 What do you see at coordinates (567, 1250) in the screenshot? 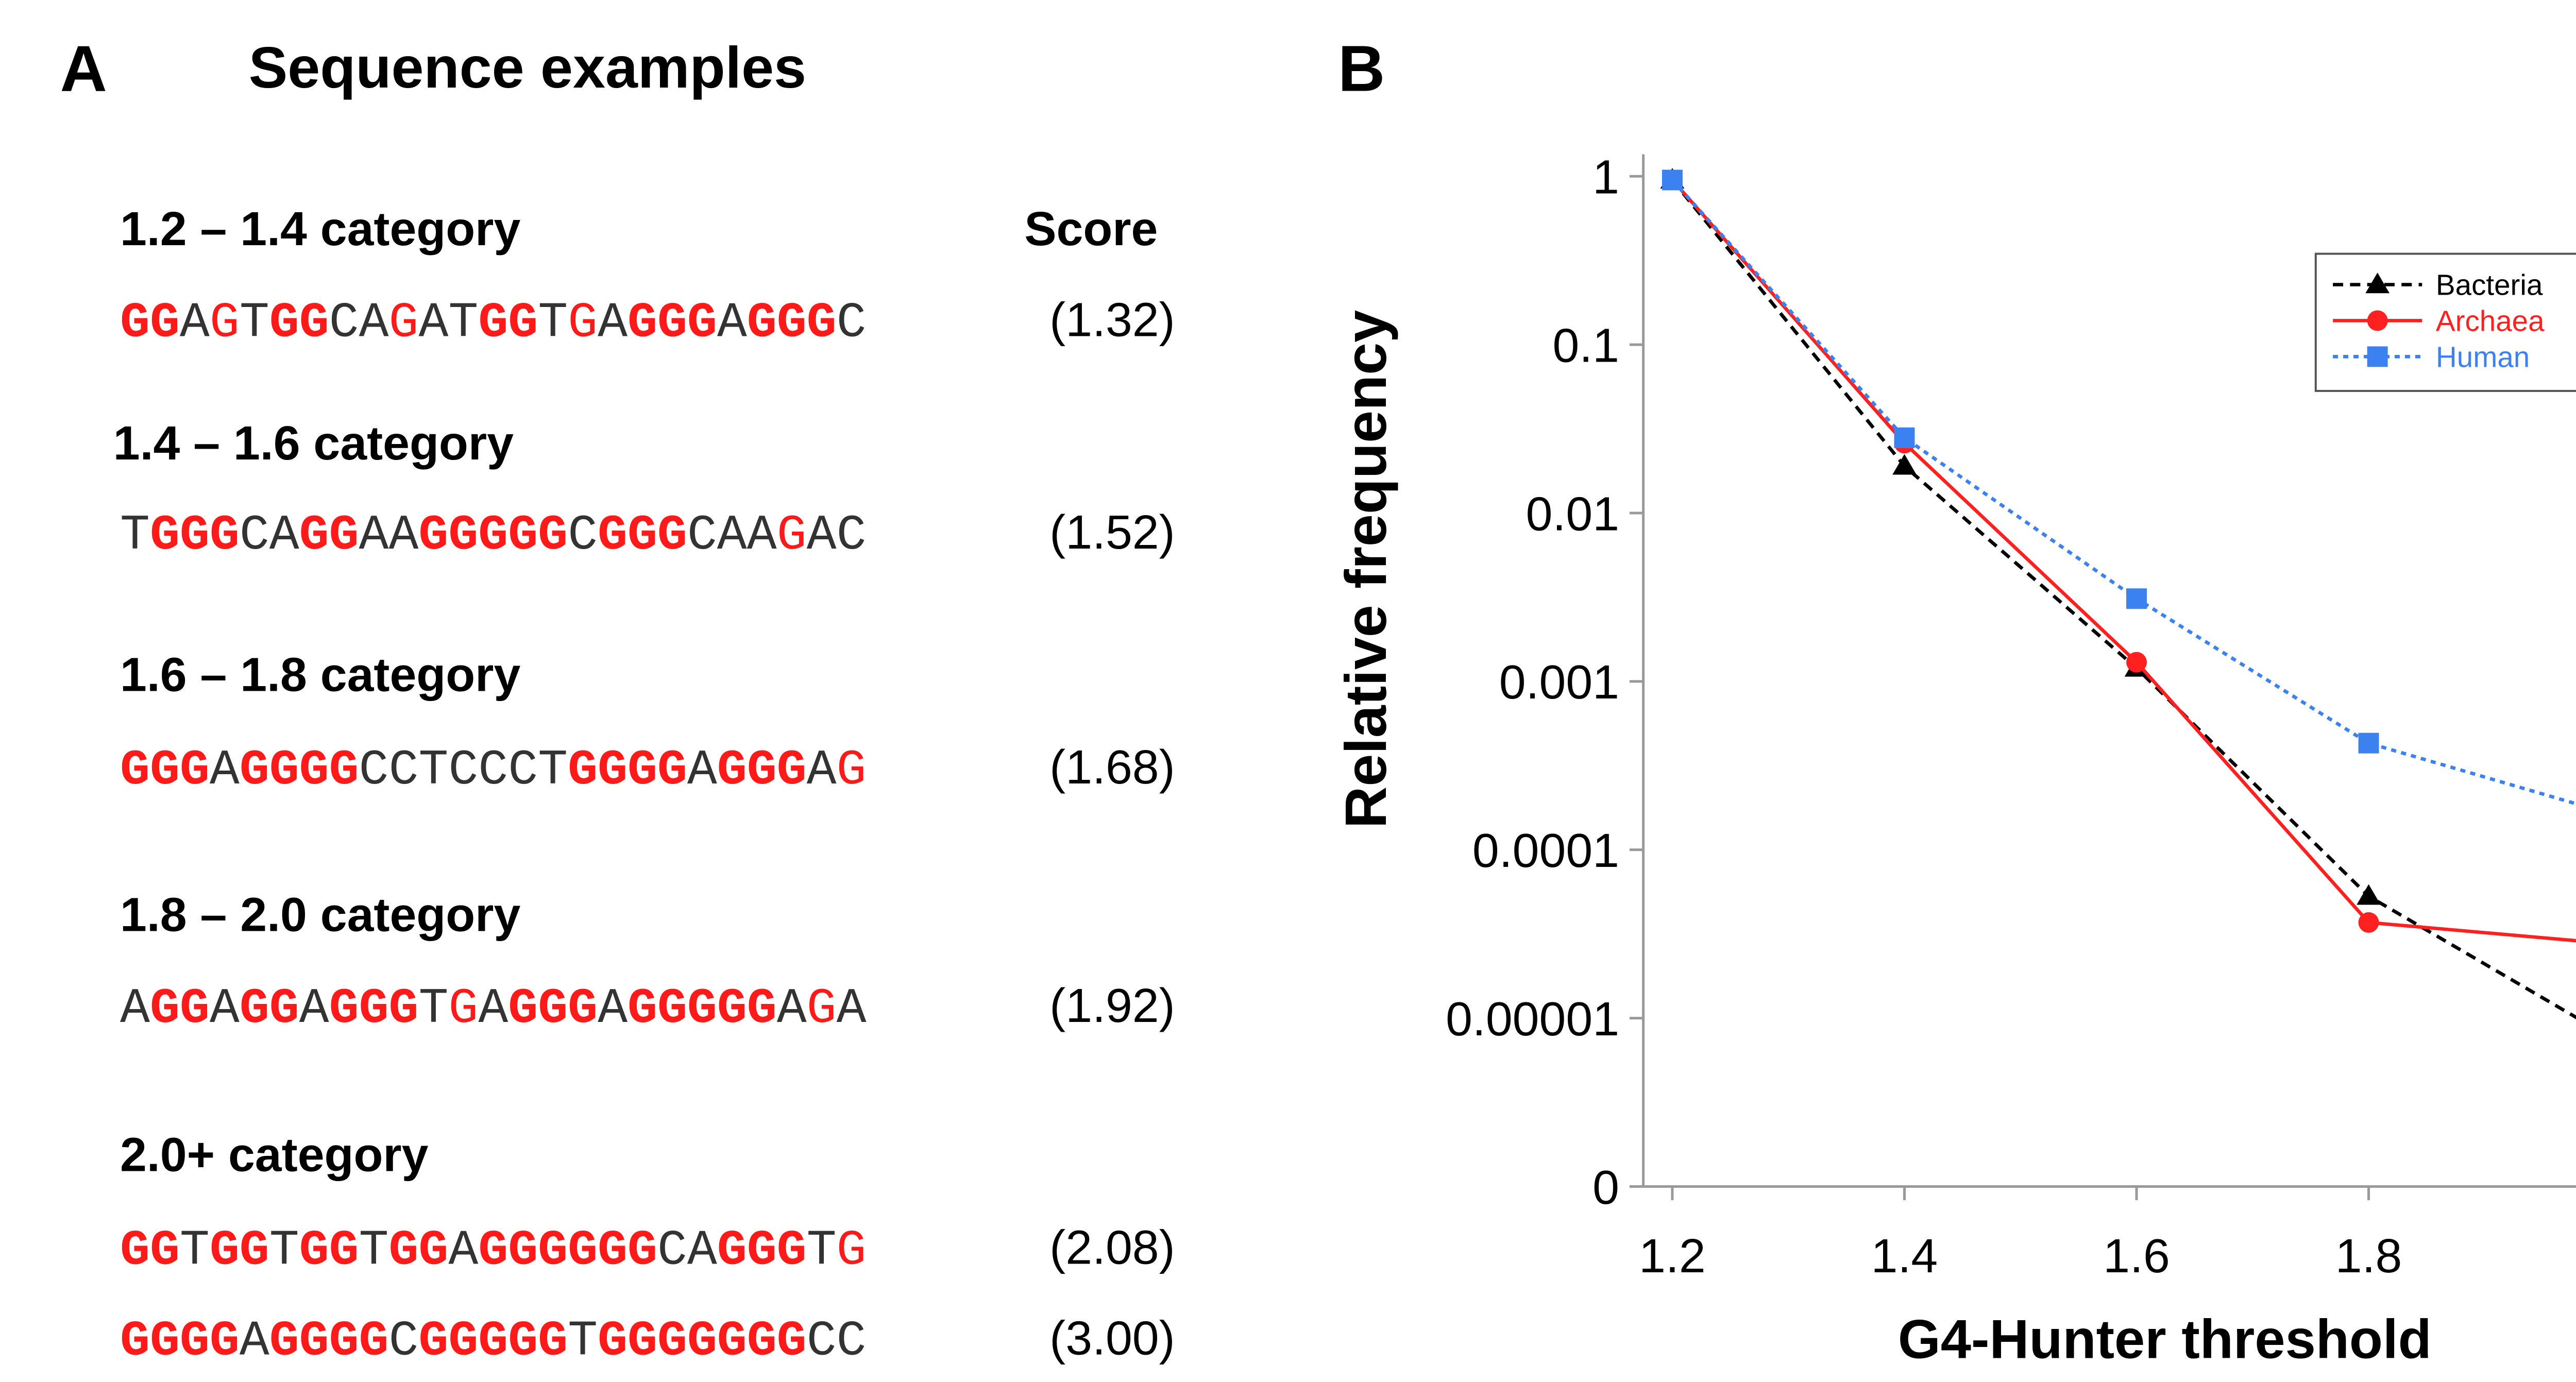
I see `sequence-run: GGGGGG` at bounding box center [567, 1250].